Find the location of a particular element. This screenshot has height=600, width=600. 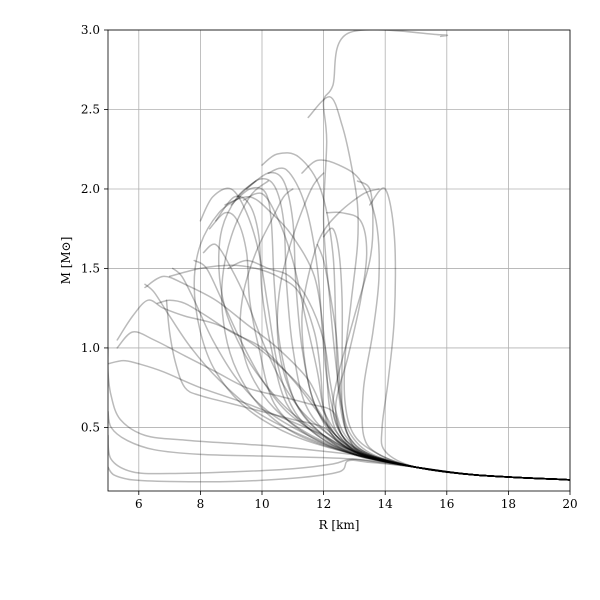

x-tick-label: 8 is located at coordinates (201, 504).